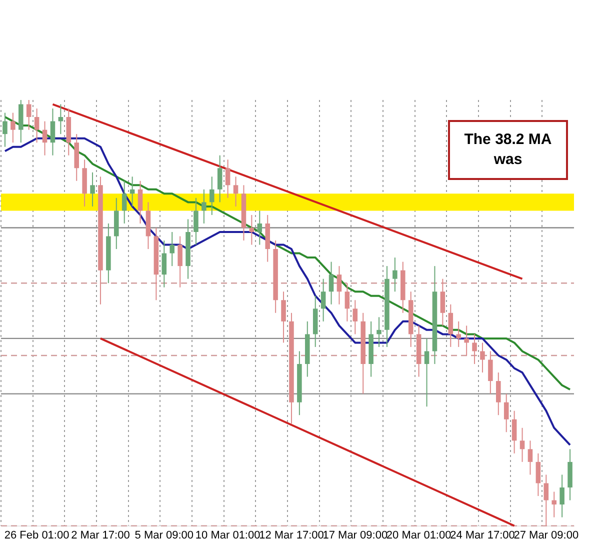 Image resolution: width=600 pixels, height=545 pixels. I want to click on x-tick-label: 27 Mar 09:00, so click(546, 535).